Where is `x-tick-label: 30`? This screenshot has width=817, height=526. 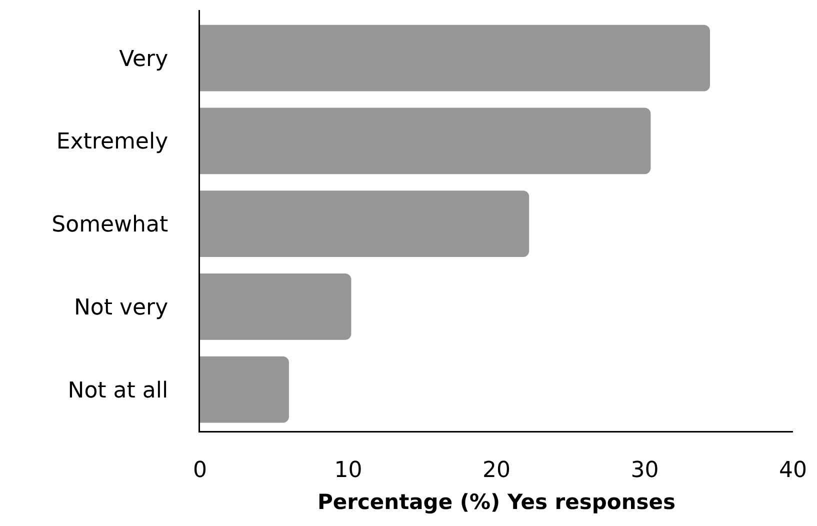
x-tick-label: 30 is located at coordinates (644, 470).